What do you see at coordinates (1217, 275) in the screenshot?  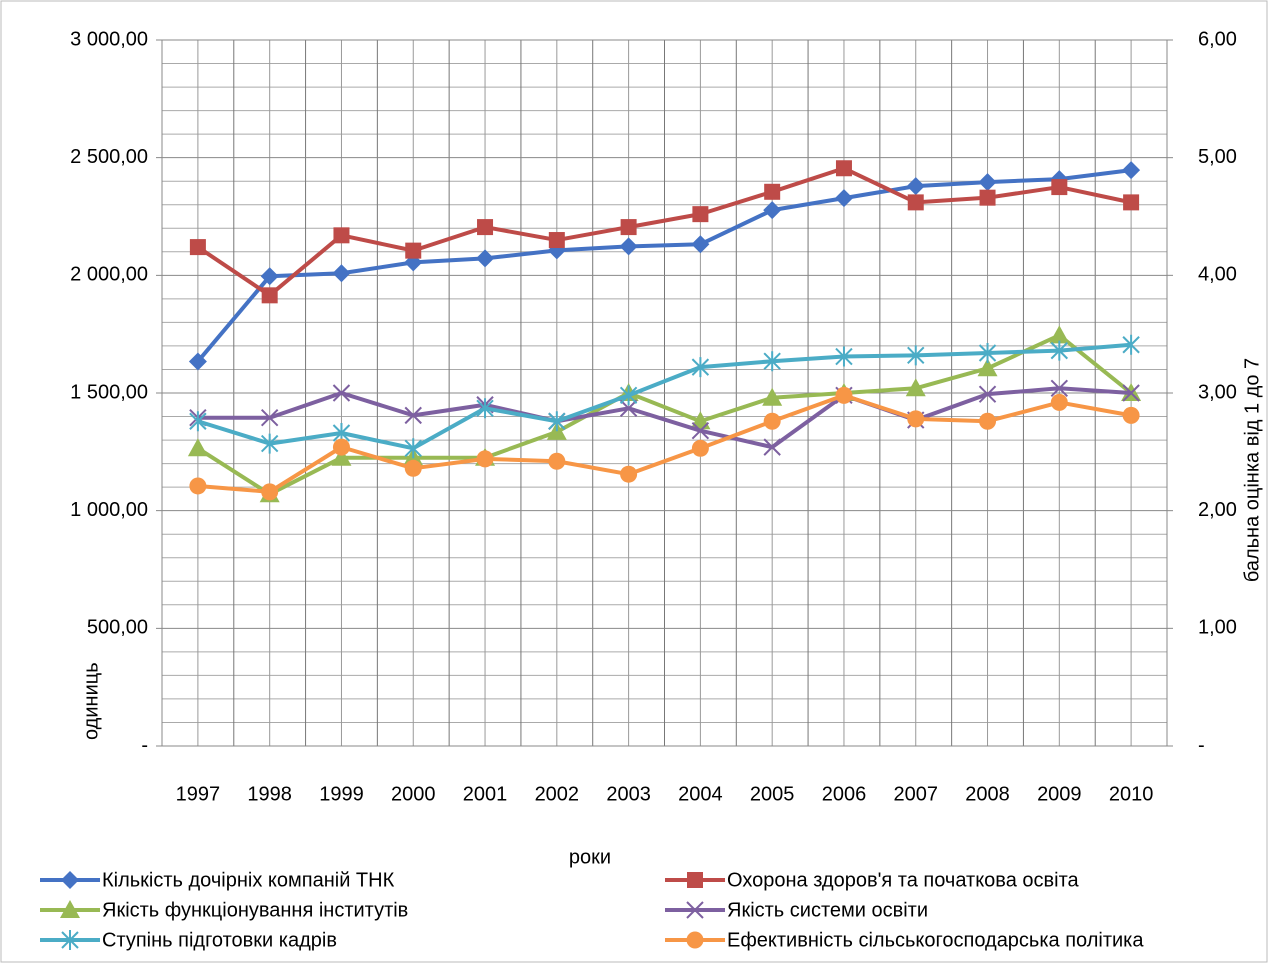 I see `y2-tick-label: 4,00` at bounding box center [1217, 275].